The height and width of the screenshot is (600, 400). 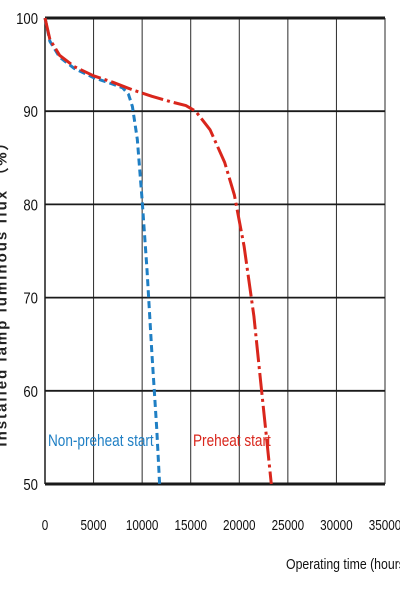 I want to click on y-axis-label-text: Installed lamp luminous flux （%）, so click(x=5, y=290).